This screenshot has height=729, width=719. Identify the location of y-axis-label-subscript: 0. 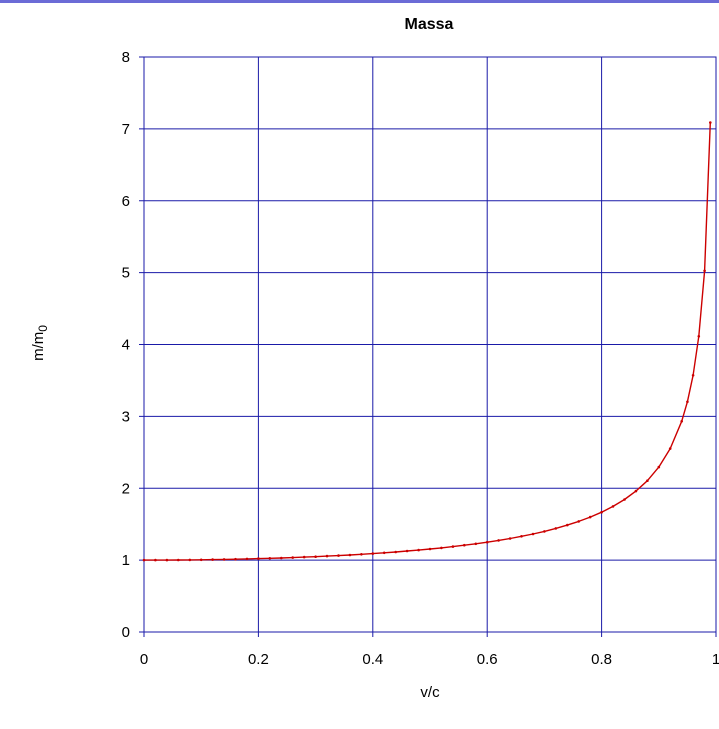
(43, 328).